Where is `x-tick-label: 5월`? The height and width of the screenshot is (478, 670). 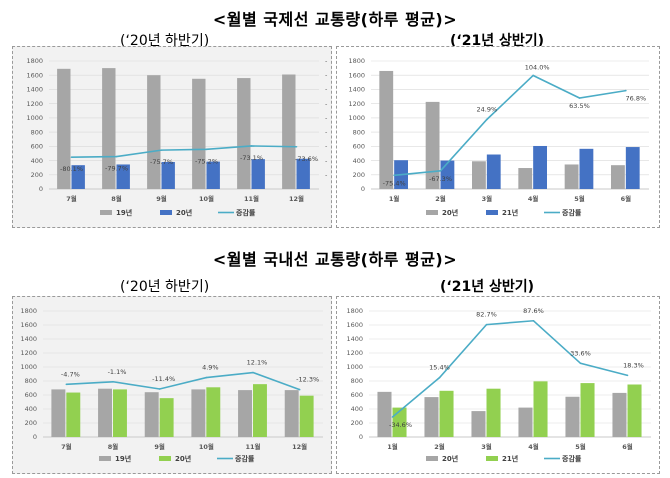 x-tick-label: 5월 is located at coordinates (579, 198).